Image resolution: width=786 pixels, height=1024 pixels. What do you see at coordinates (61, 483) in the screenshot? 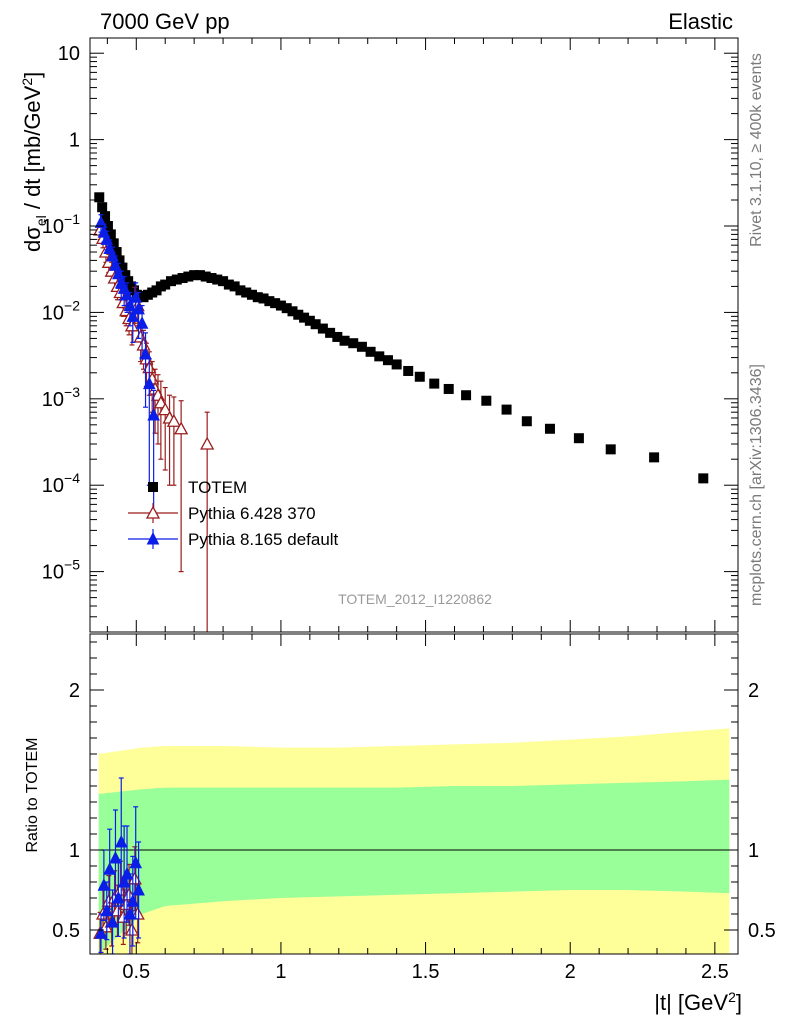
I see `y-tick-label: 10⁻⁴` at bounding box center [61, 483].